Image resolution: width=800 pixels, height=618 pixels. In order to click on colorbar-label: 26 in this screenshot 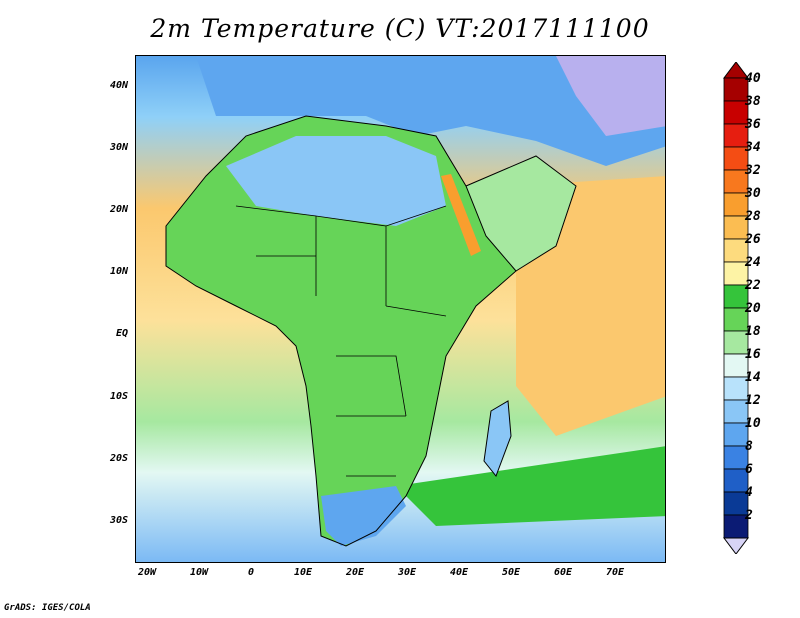, I will do `click(753, 239)`.